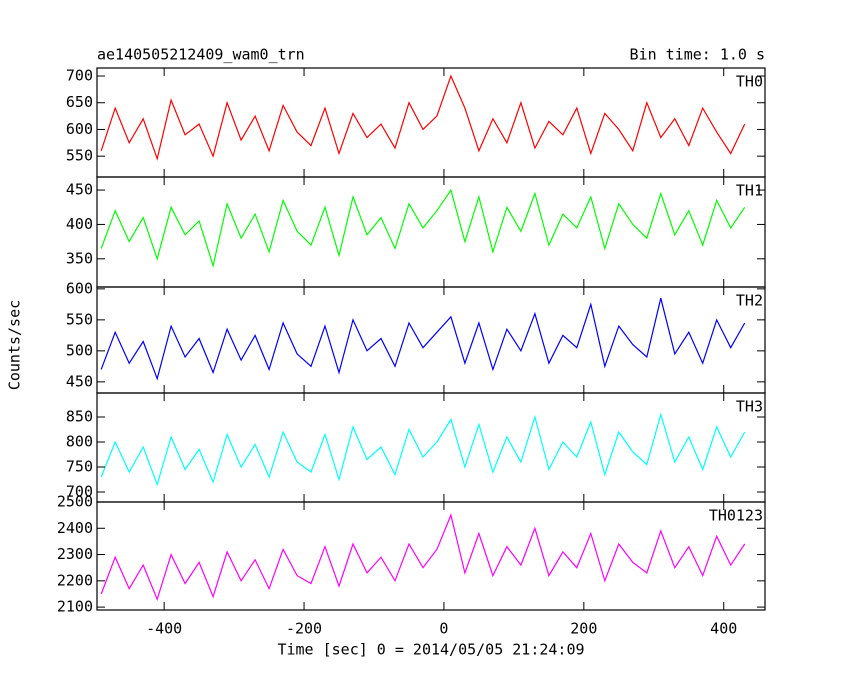 The height and width of the screenshot is (684, 850). I want to click on x-tick-label: 0, so click(443, 629).